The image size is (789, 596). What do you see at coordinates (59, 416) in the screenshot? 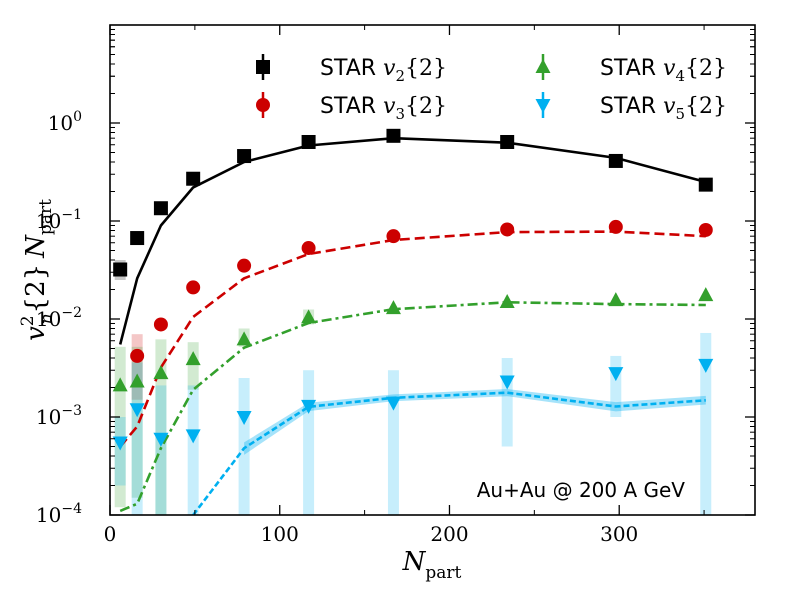
I see `y-tick-label-1: 10⁻³` at bounding box center [59, 416].